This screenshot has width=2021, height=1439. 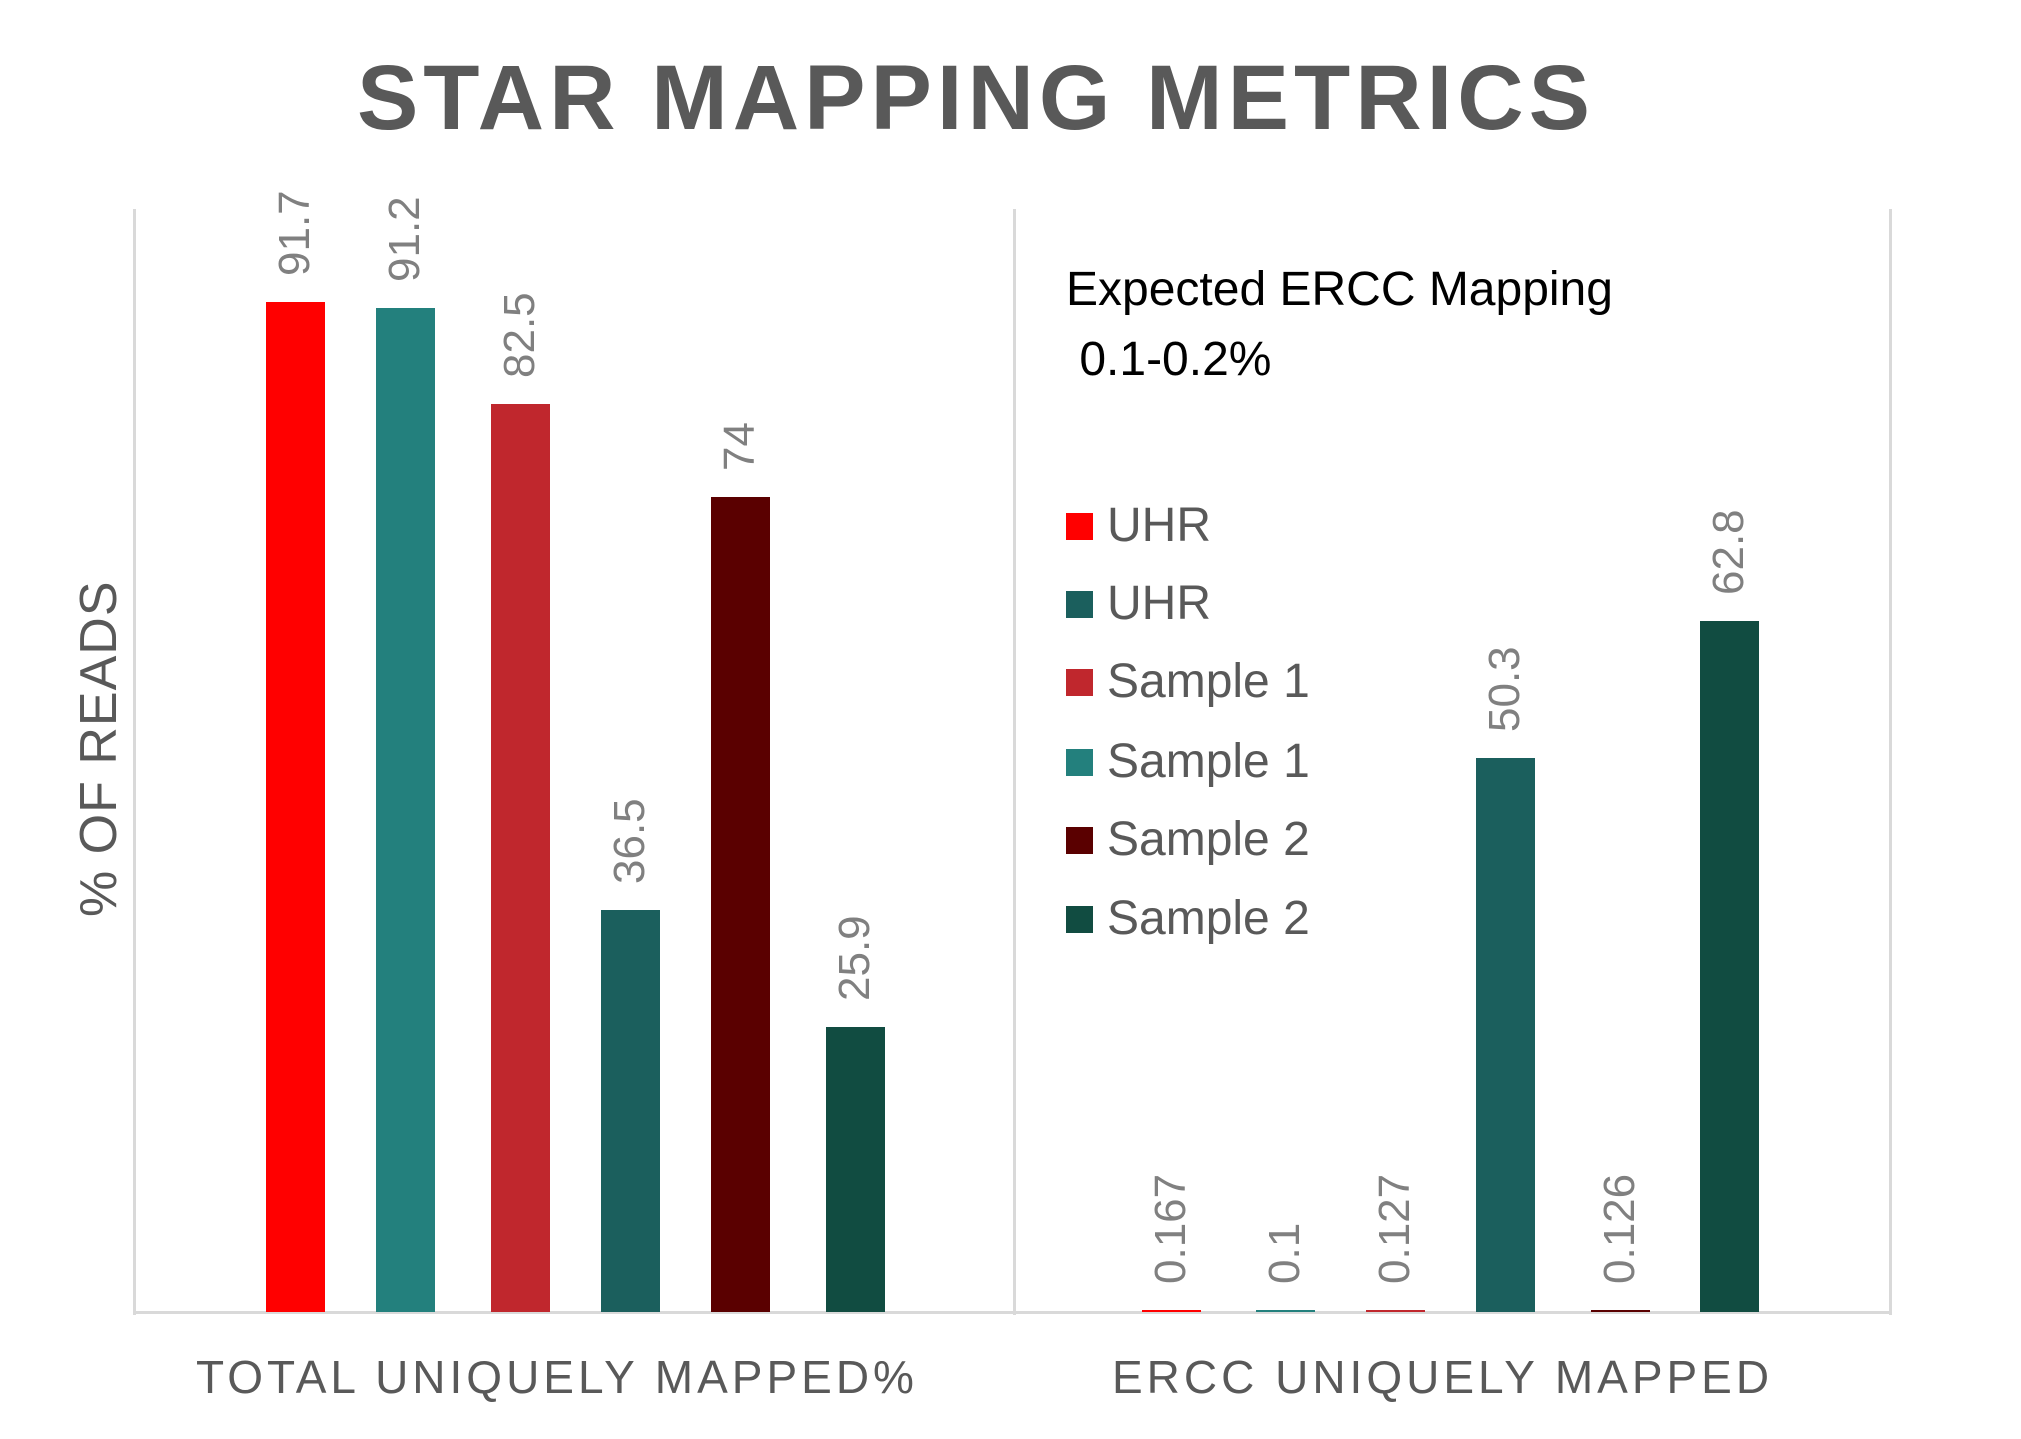 I want to click on category-divider, so click(x=1014, y=762).